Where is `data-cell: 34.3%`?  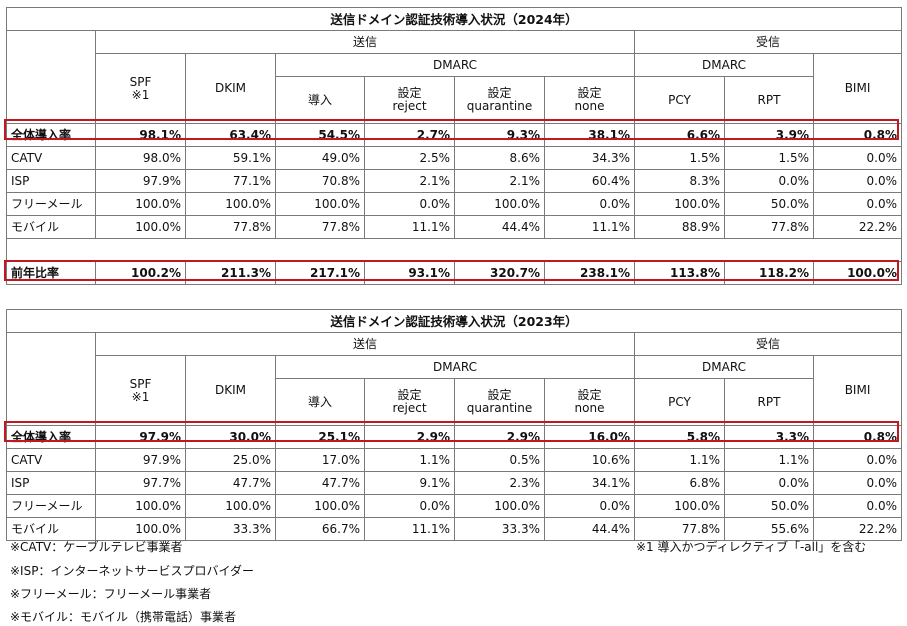
data-cell: 34.3% is located at coordinates (589, 158).